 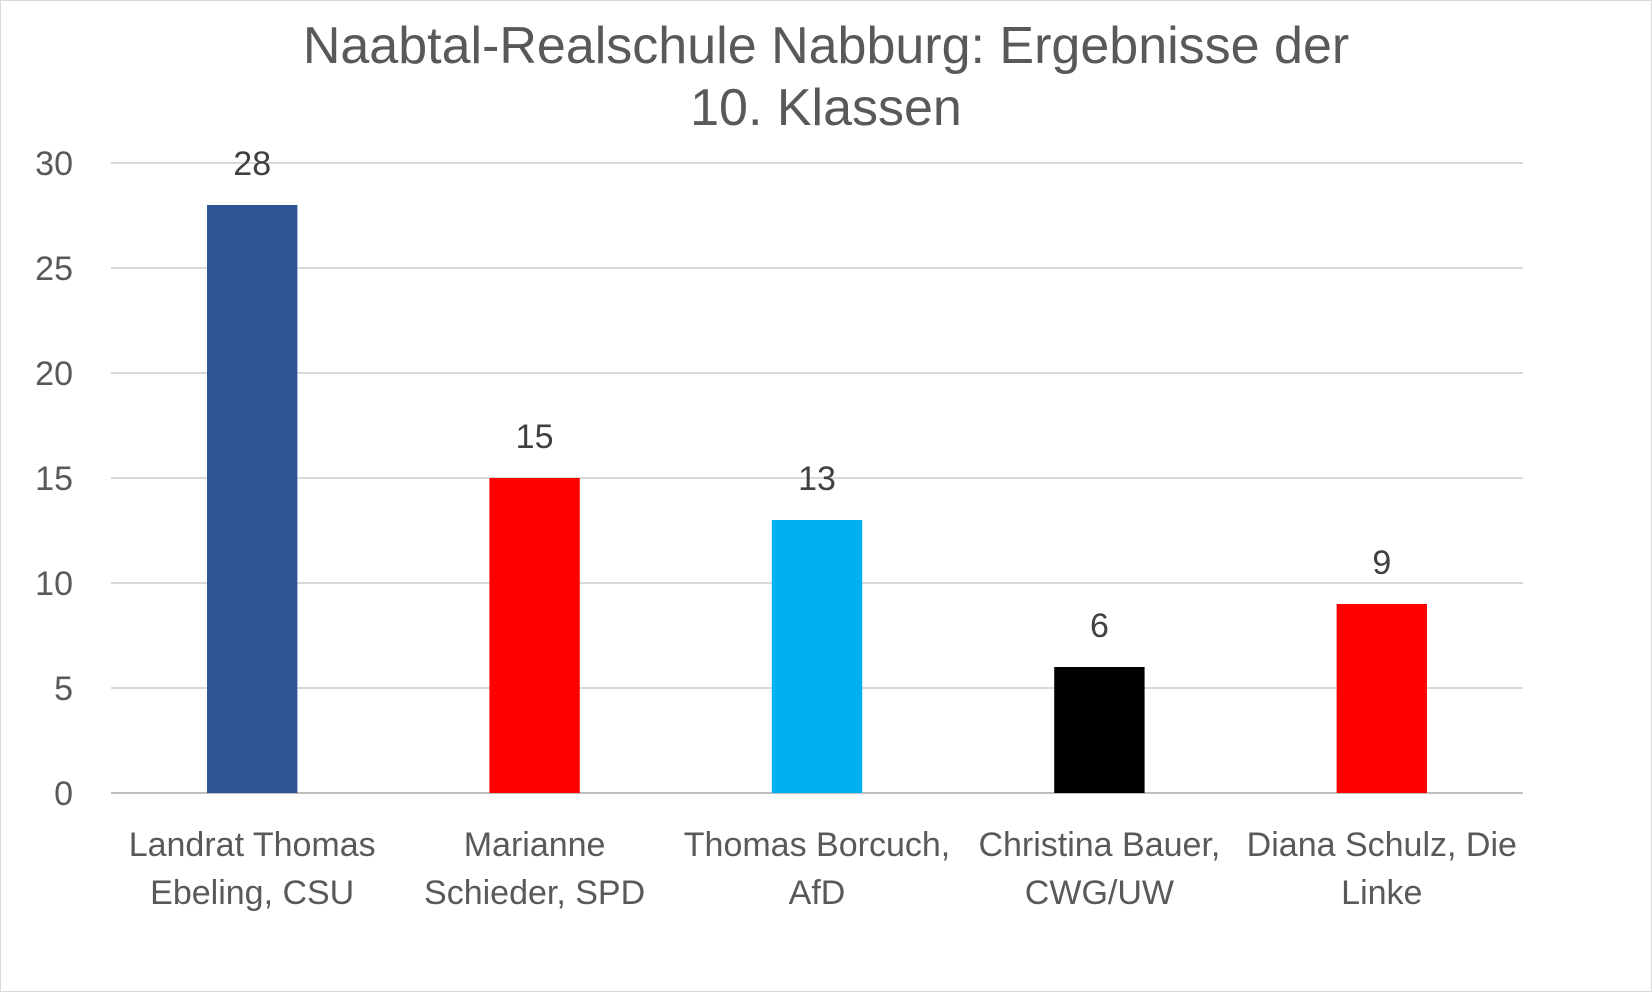 What do you see at coordinates (817, 845) in the screenshot?
I see `x-tick-label-2-0: Thomas Borcuch,` at bounding box center [817, 845].